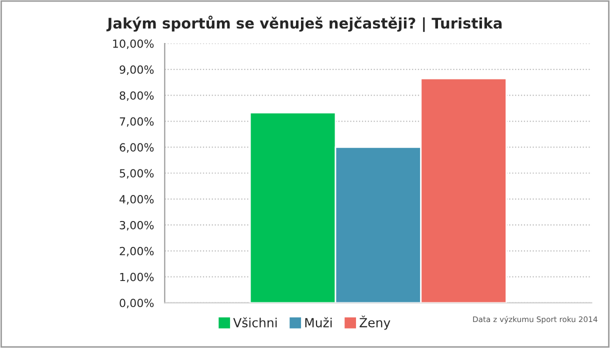 This screenshot has height=348, width=610. Describe the element at coordinates (137, 148) in the screenshot. I see `y-tick-label: 6,00%` at that location.